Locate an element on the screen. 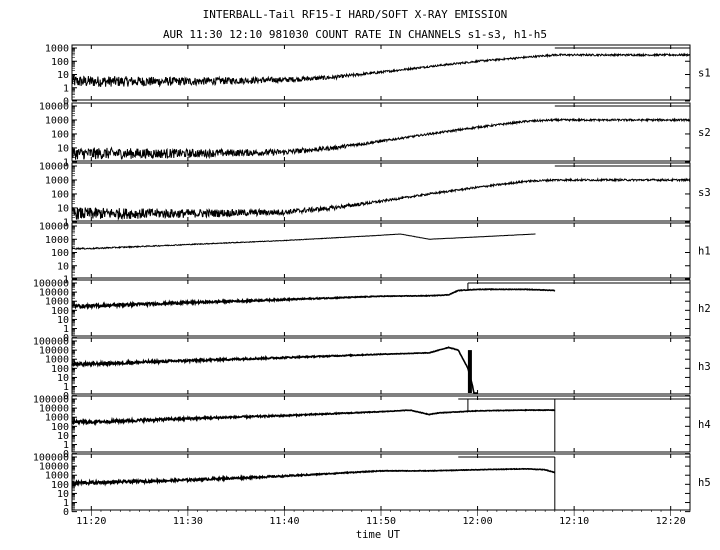 This screenshot has height=550, width=720. panel-label-h4: h4 is located at coordinates (704, 425).